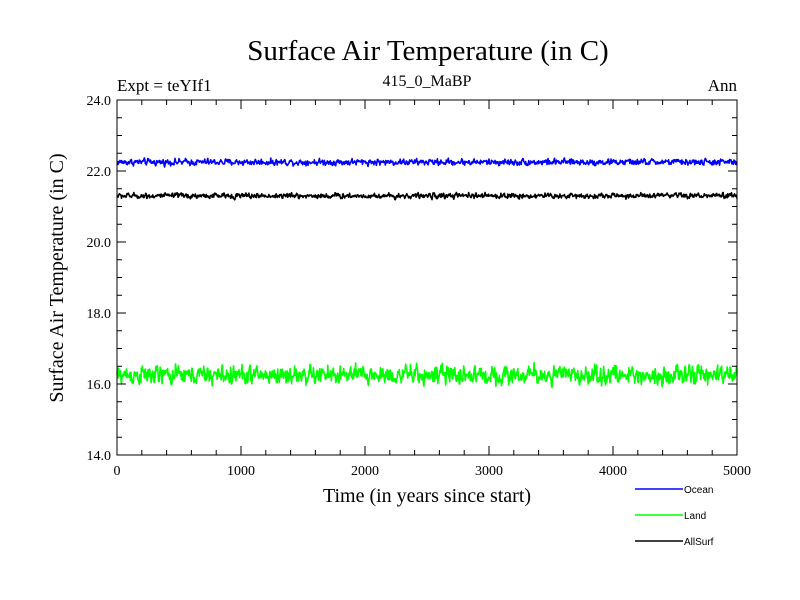 This screenshot has width=800, height=600. Describe the element at coordinates (427, 81) in the screenshot. I see `chart-subtitle: 415_0_MaBP` at that location.